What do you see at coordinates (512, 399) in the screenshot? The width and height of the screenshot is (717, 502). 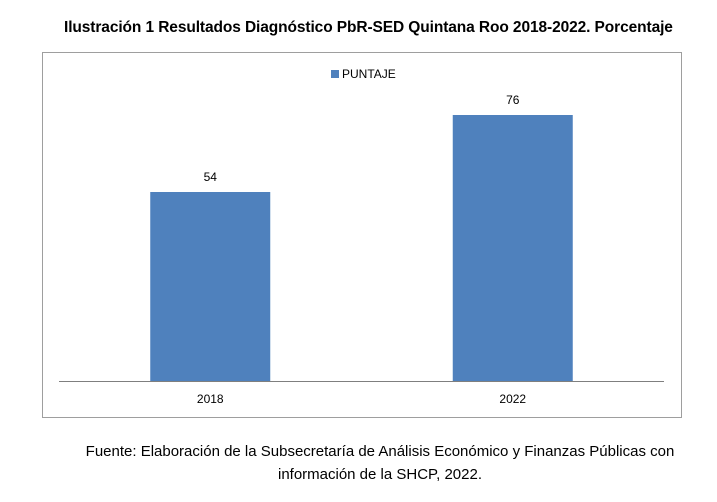 I see `x-tick-label-2022: 2022` at bounding box center [512, 399].